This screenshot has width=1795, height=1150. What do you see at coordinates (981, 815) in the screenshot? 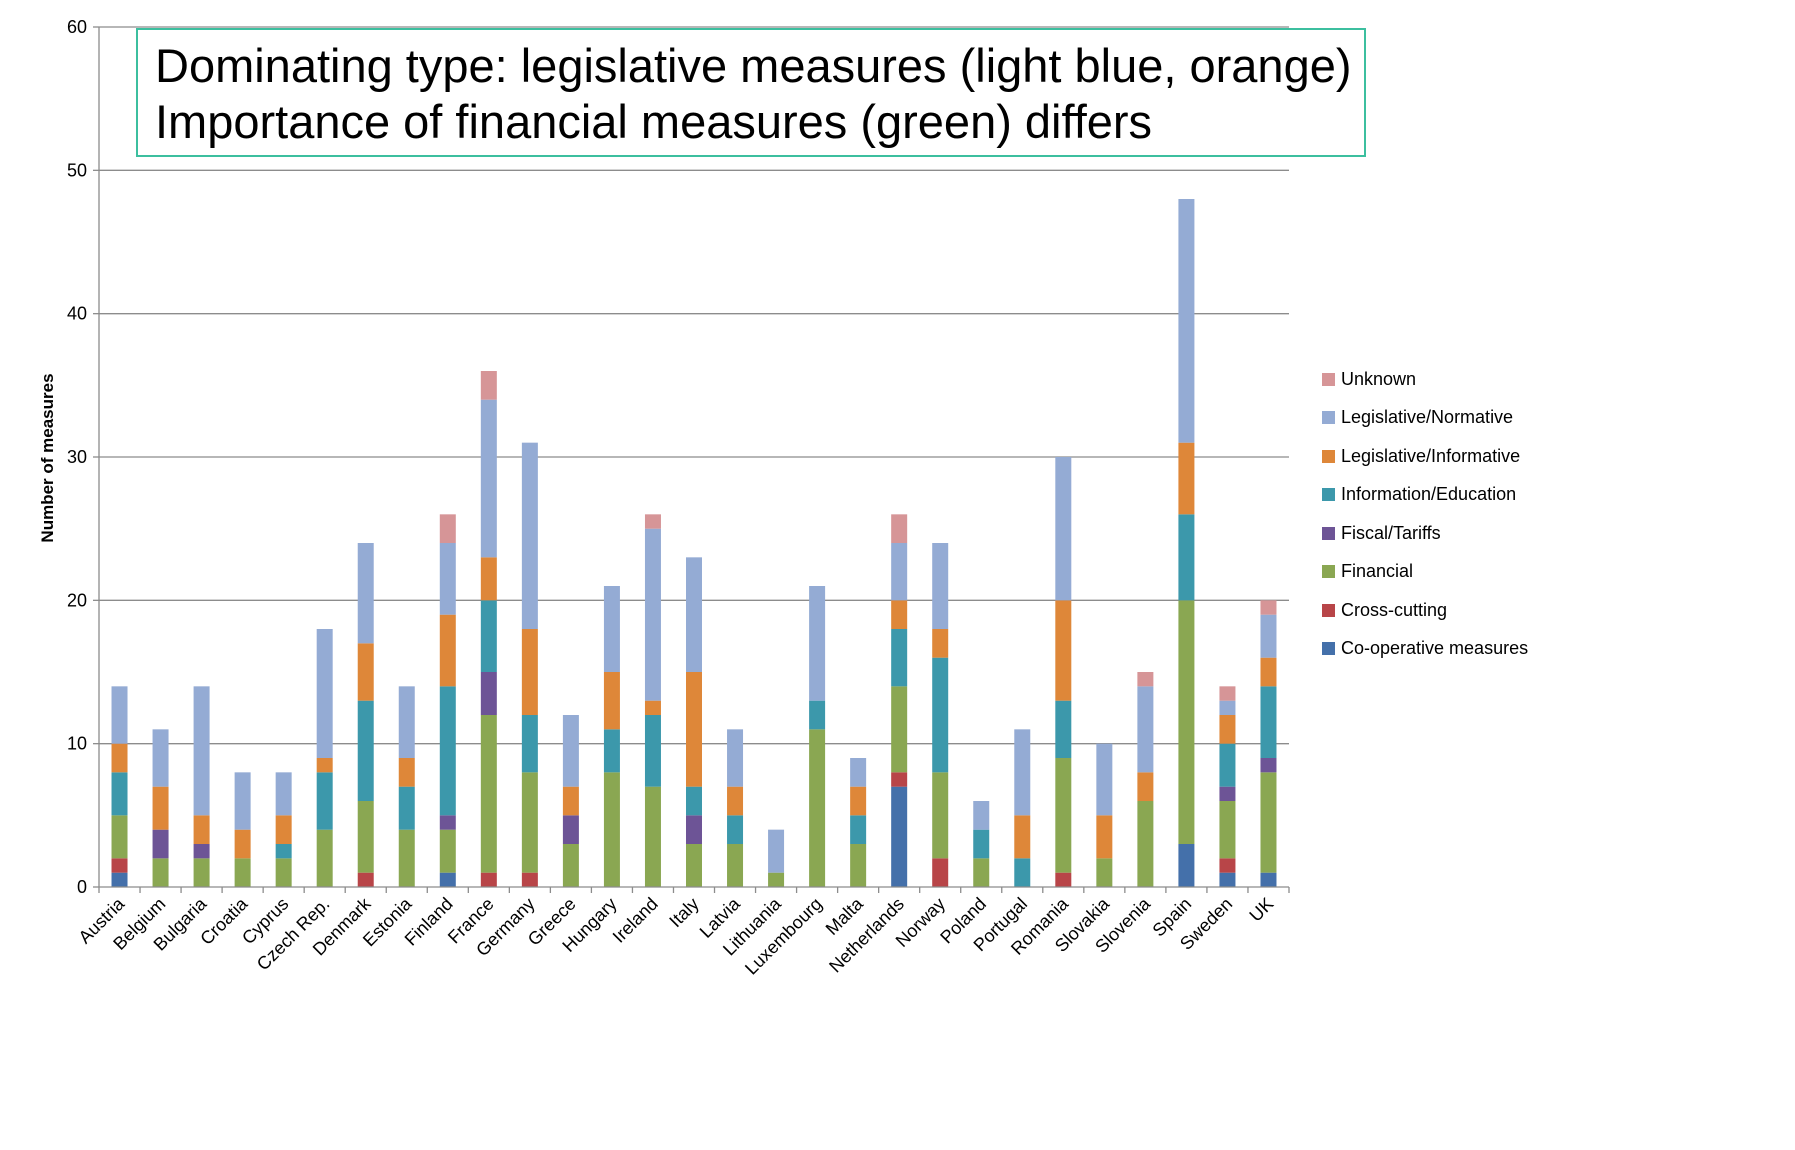
I see `bar-segment-poland-legislativenormative` at bounding box center [981, 815].